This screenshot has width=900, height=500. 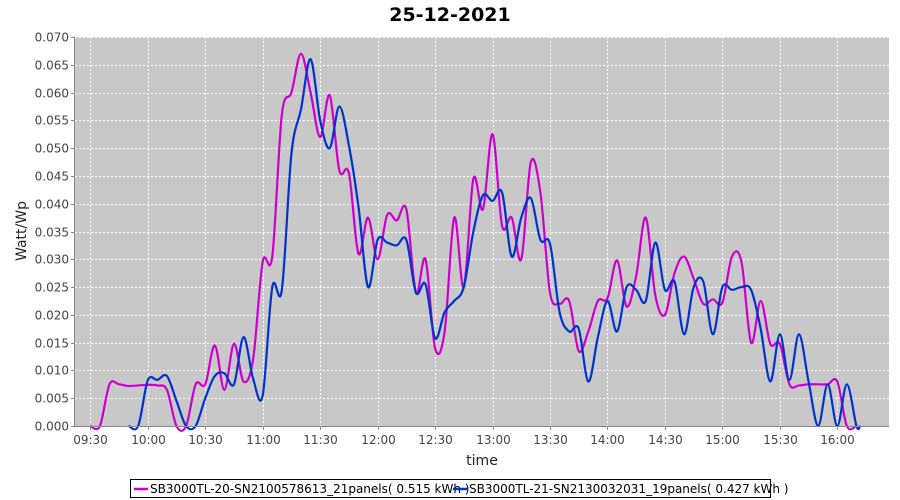 I want to click on y-tick-label: 0.000, so click(x=52, y=427).